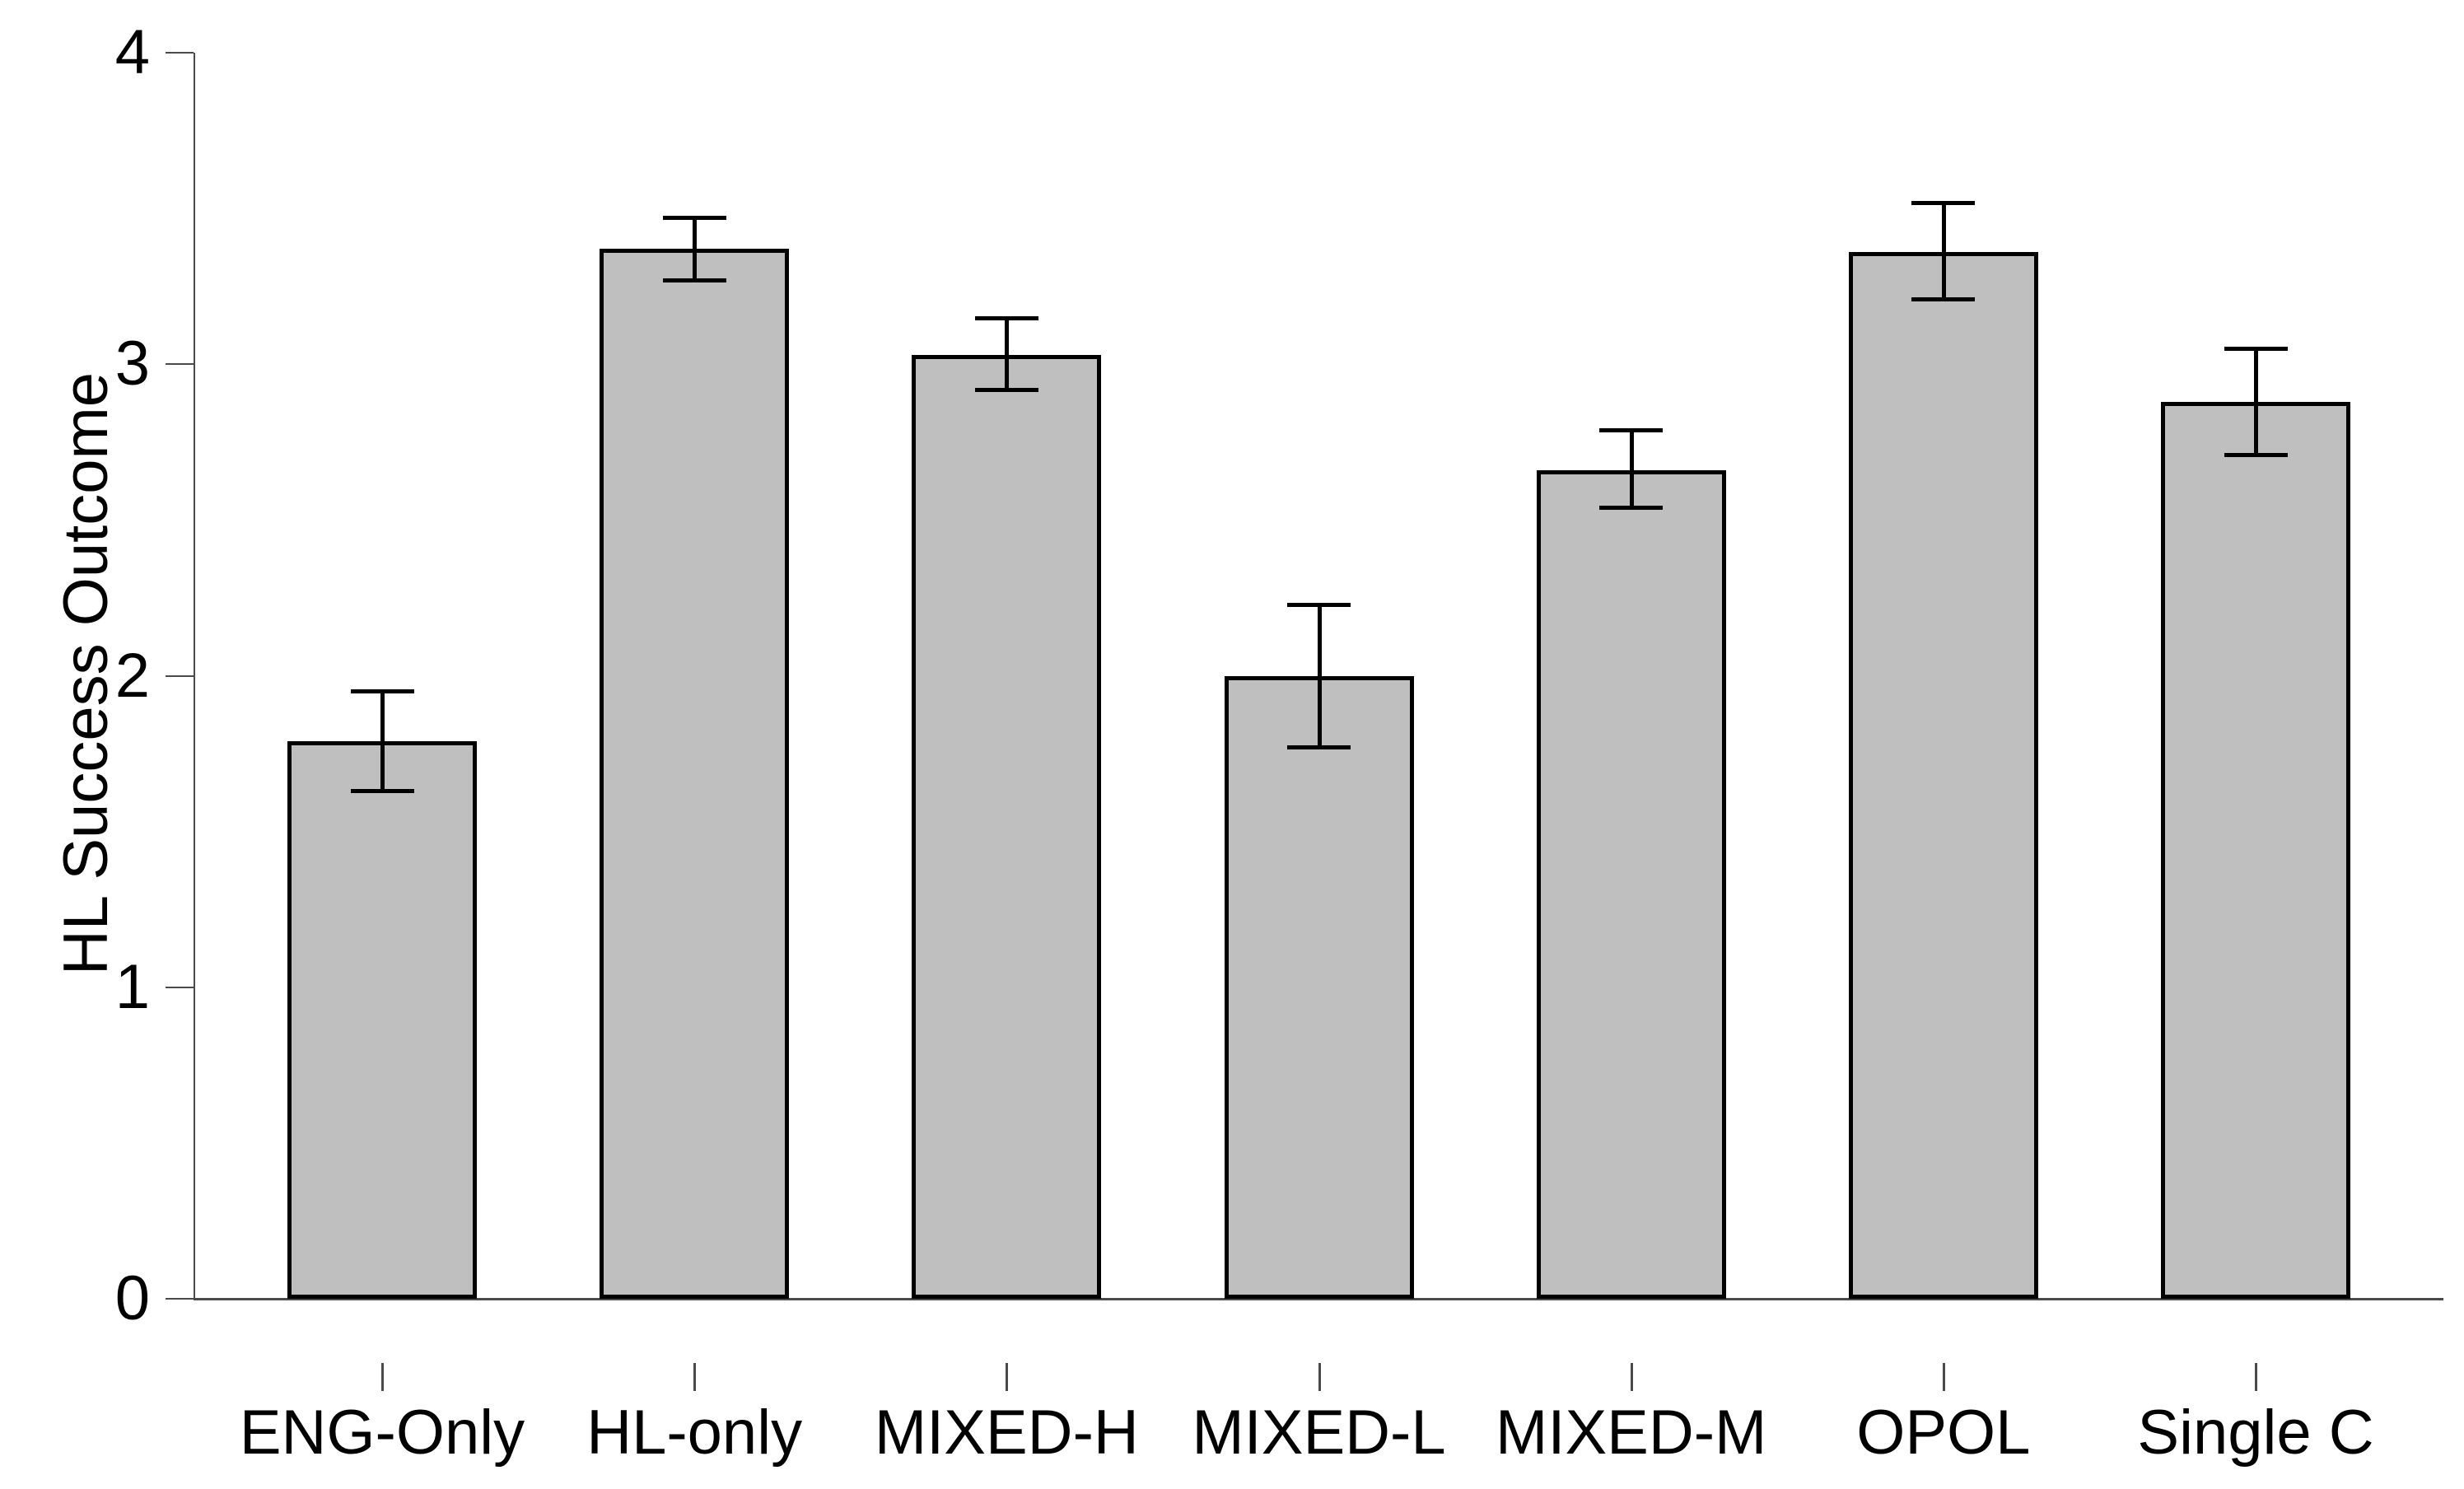 The width and height of the screenshot is (2464, 1489). Describe the element at coordinates (1318, 1299) in the screenshot. I see `x-axis-line` at that location.